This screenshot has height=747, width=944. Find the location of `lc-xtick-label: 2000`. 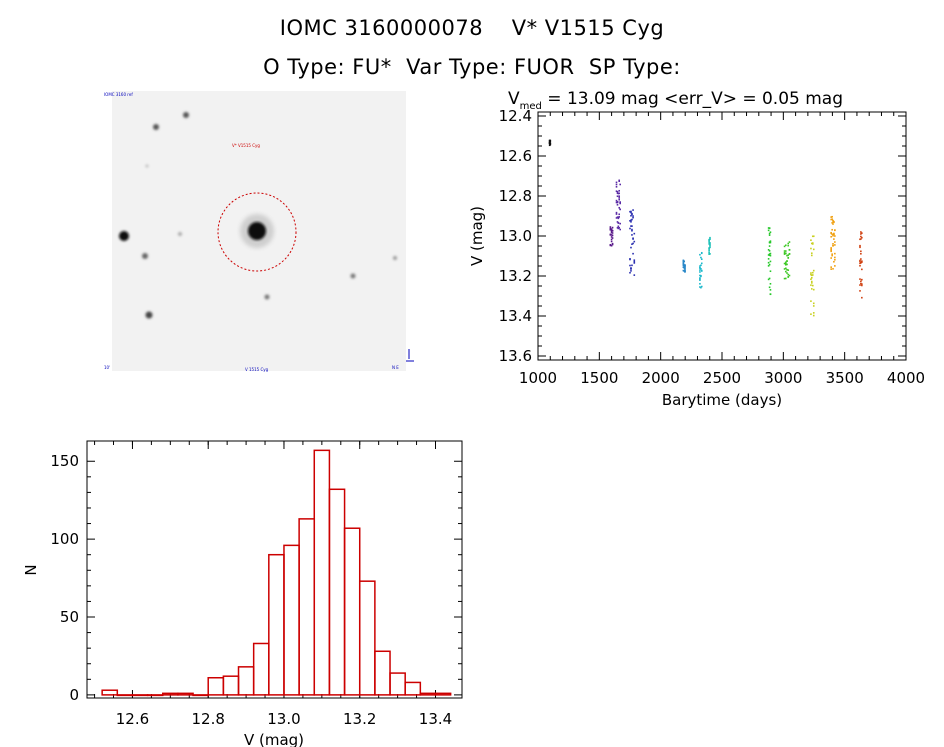

lc-xtick-label: 2000 is located at coordinates (661, 378).